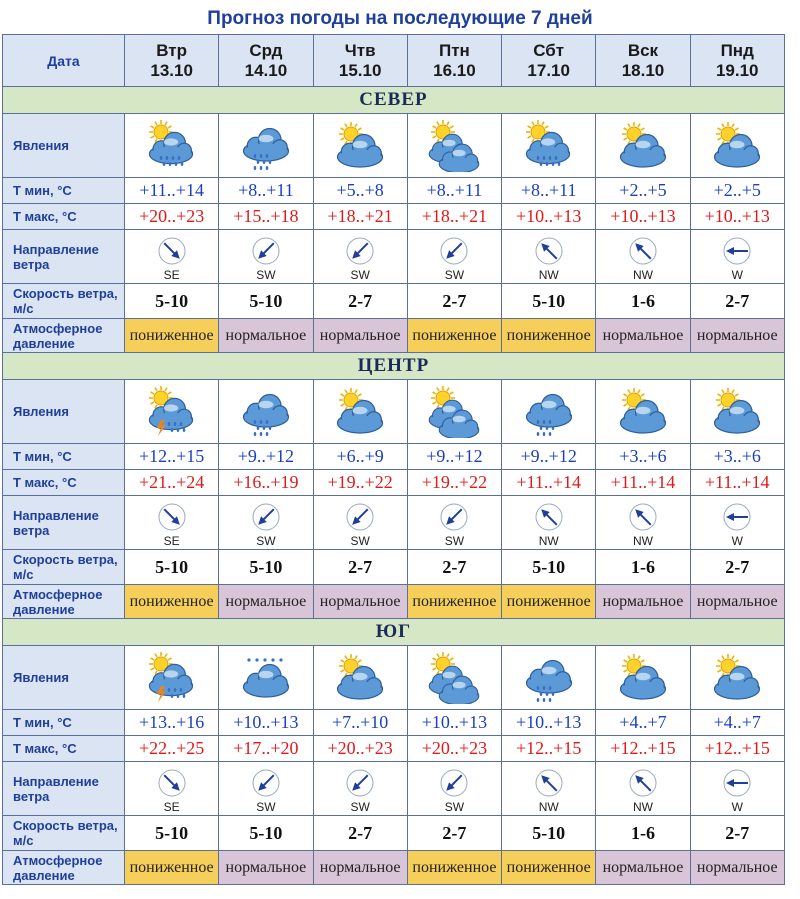  Describe the element at coordinates (360, 50) in the screenshot. I see `day-of-week: Чтв` at that location.